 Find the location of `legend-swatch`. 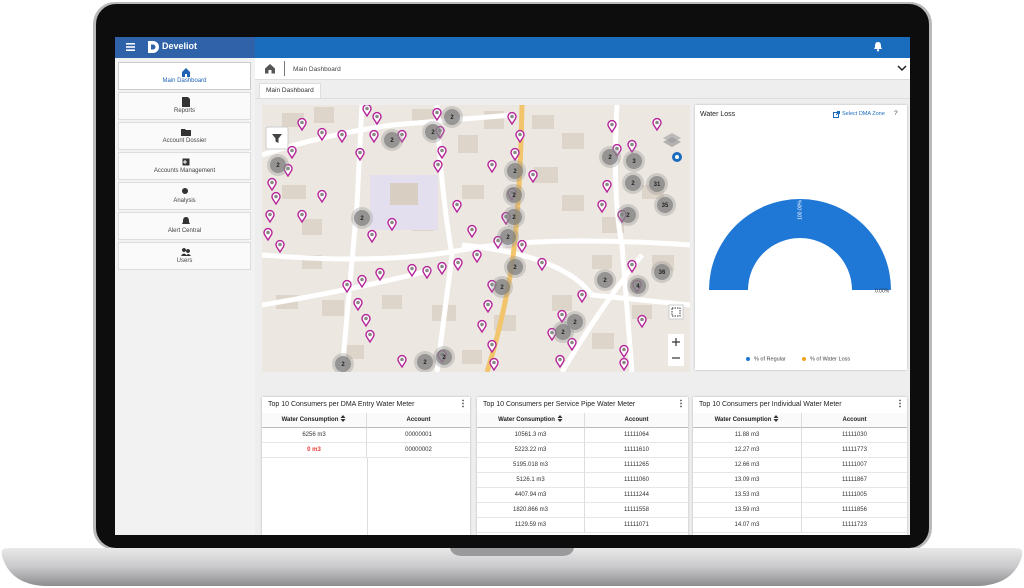

legend-swatch is located at coordinates (748, 359).